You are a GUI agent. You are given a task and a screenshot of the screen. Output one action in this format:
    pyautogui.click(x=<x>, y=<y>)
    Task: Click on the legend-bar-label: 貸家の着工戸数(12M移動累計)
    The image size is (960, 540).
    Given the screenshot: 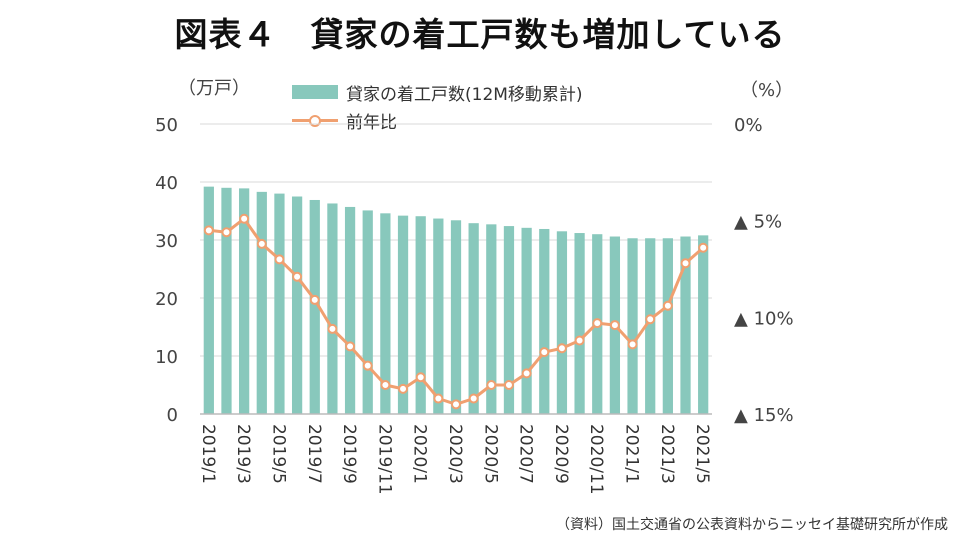 What is the action you would take?
    pyautogui.click(x=464, y=94)
    